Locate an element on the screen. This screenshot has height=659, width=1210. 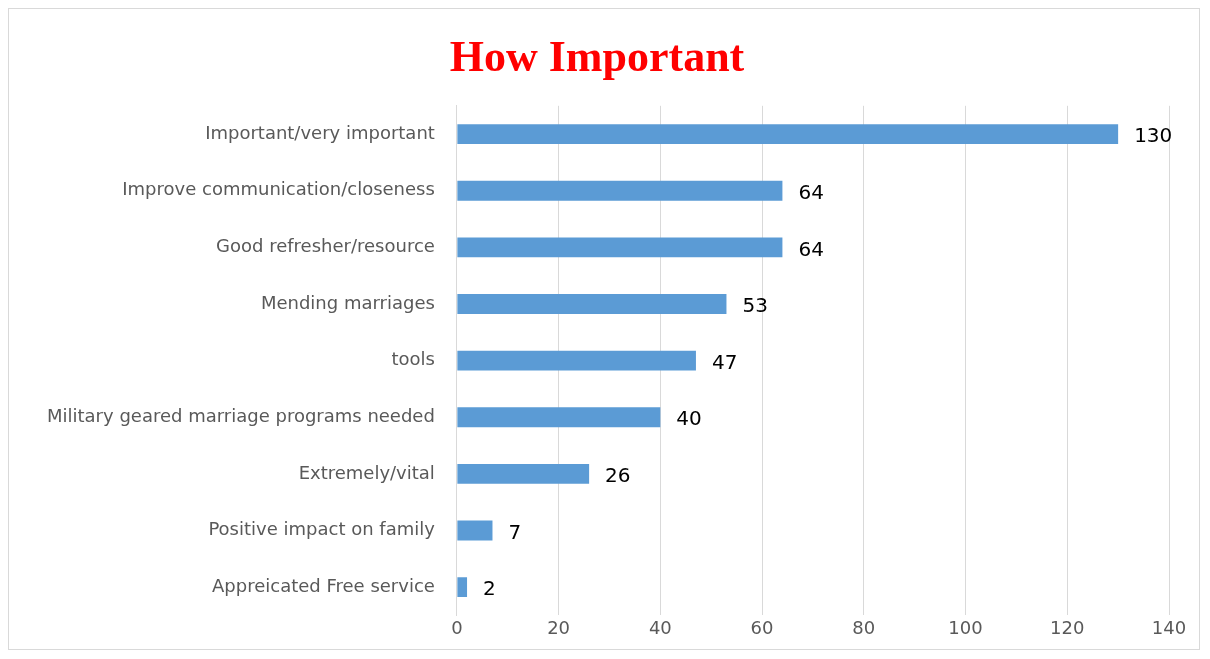
chart-title: How Important is located at coordinates (597, 56).